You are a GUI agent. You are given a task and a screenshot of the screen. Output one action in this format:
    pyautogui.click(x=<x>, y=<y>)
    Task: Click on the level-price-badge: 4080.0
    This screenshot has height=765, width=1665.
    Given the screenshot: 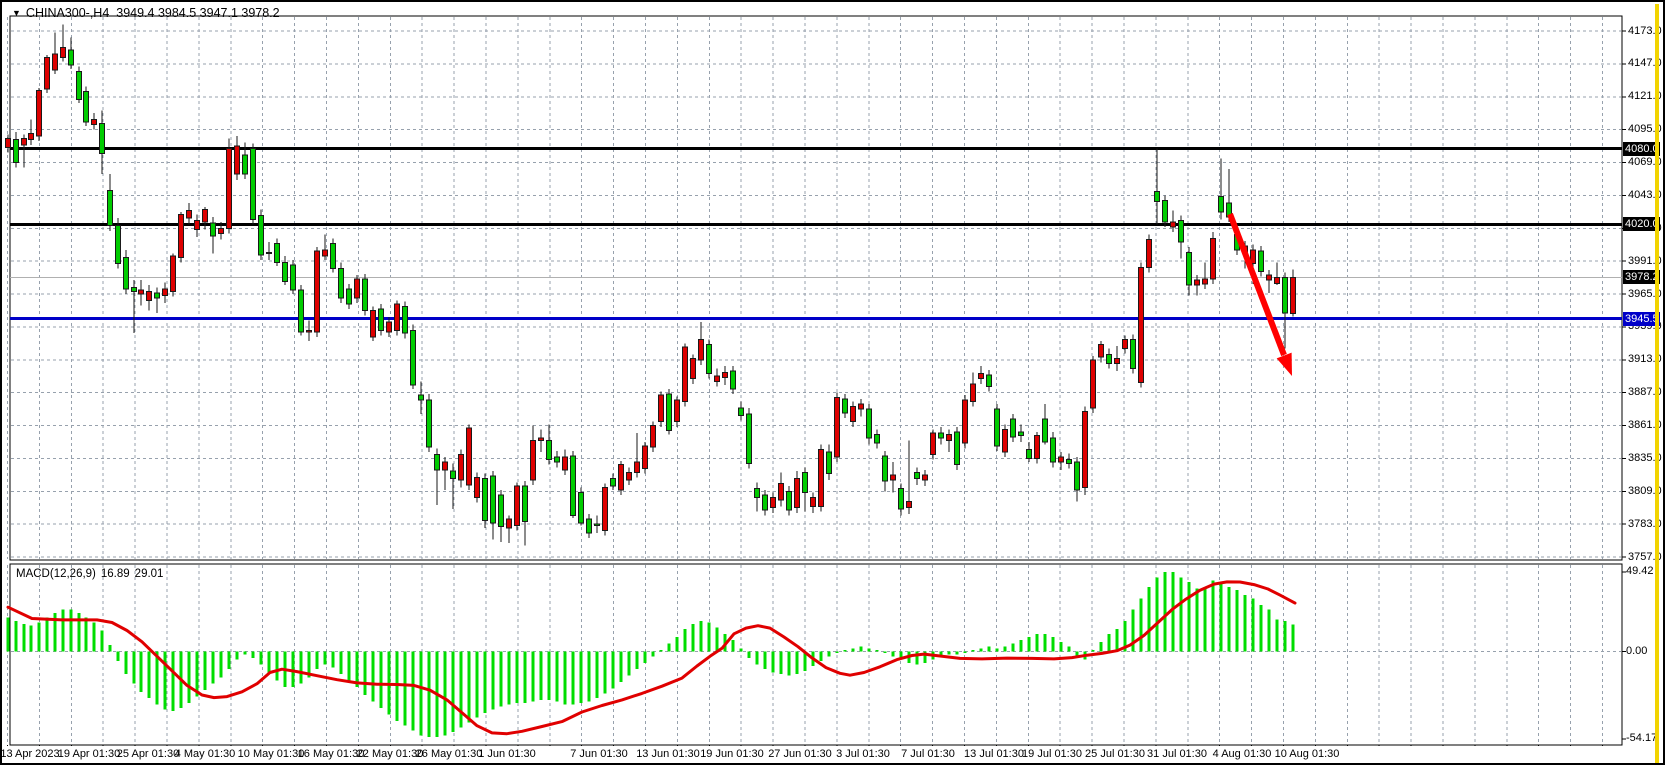 What is the action you would take?
    pyautogui.click(x=1641, y=148)
    